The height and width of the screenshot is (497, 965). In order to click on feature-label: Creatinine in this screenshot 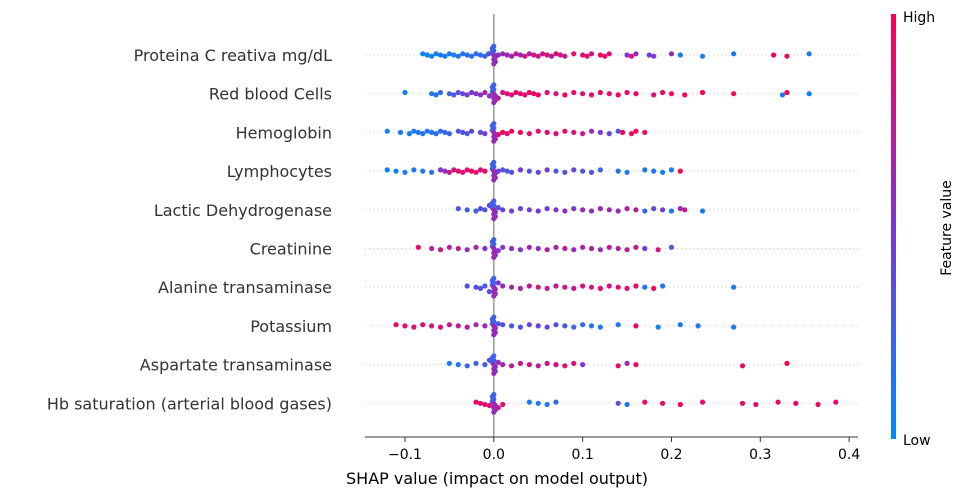, I will do `click(291, 249)`.